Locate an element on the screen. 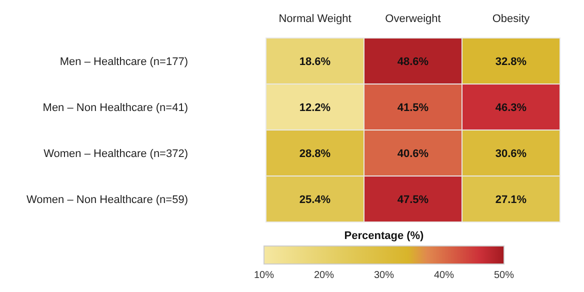 Image resolution: width=584 pixels, height=292 pixels. data-label: 12.2% is located at coordinates (315, 108).